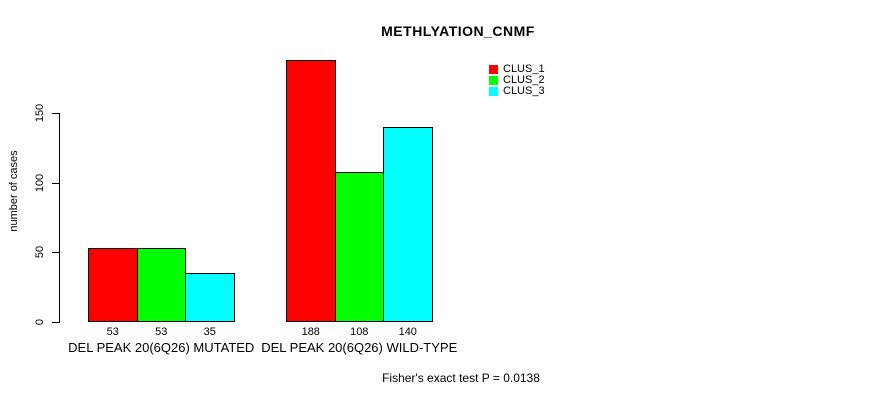 This screenshot has height=400, width=890. Describe the element at coordinates (40, 182) in the screenshot. I see `y-axis-tick-label: 100` at that location.